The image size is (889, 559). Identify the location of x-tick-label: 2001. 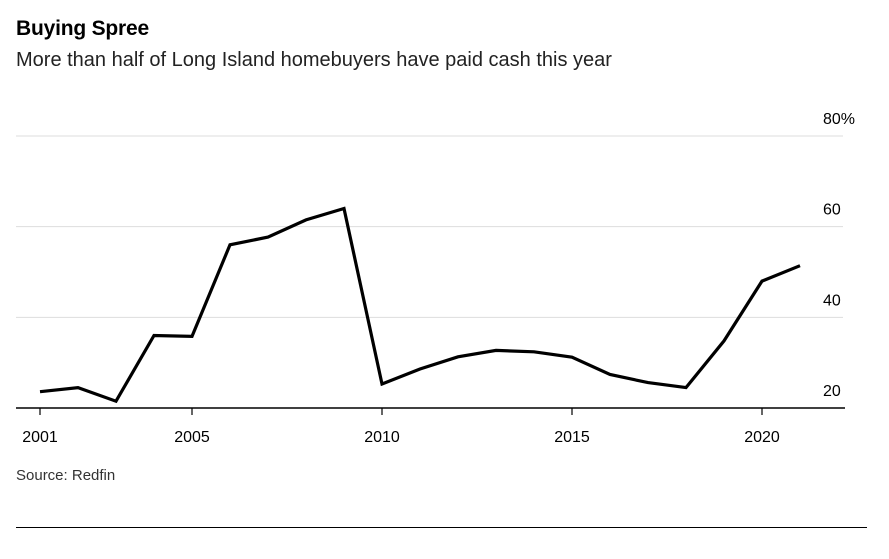
(40, 437).